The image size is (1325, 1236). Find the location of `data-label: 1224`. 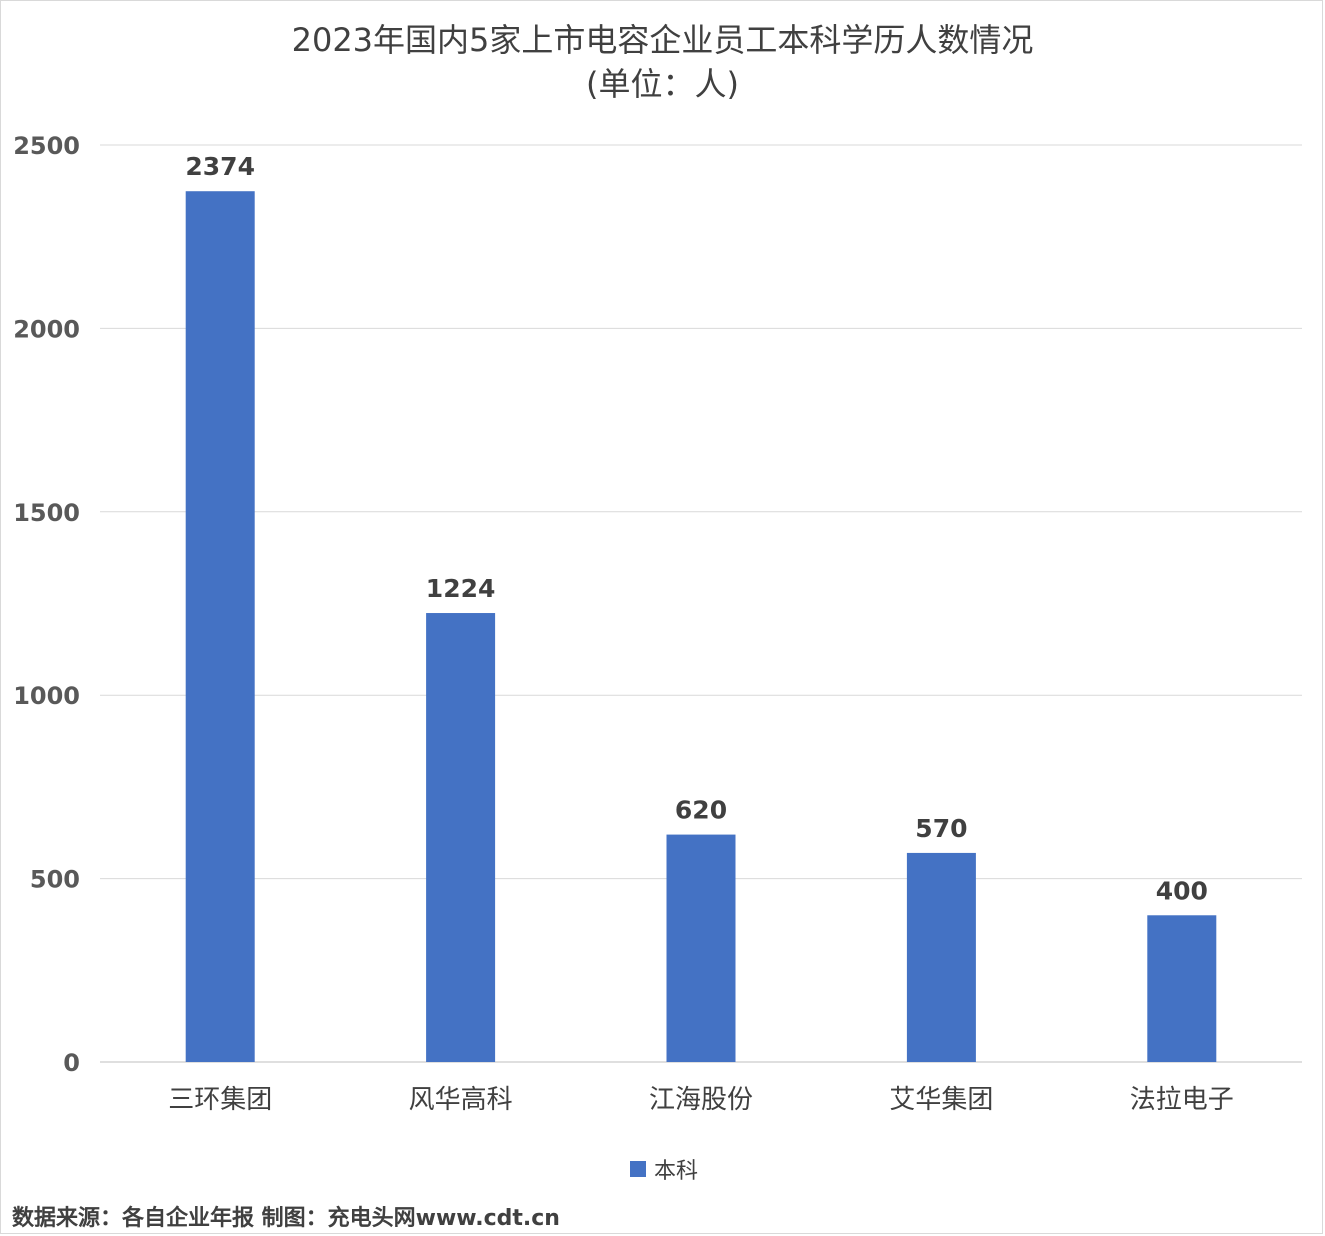

data-label: 1224 is located at coordinates (461, 588).